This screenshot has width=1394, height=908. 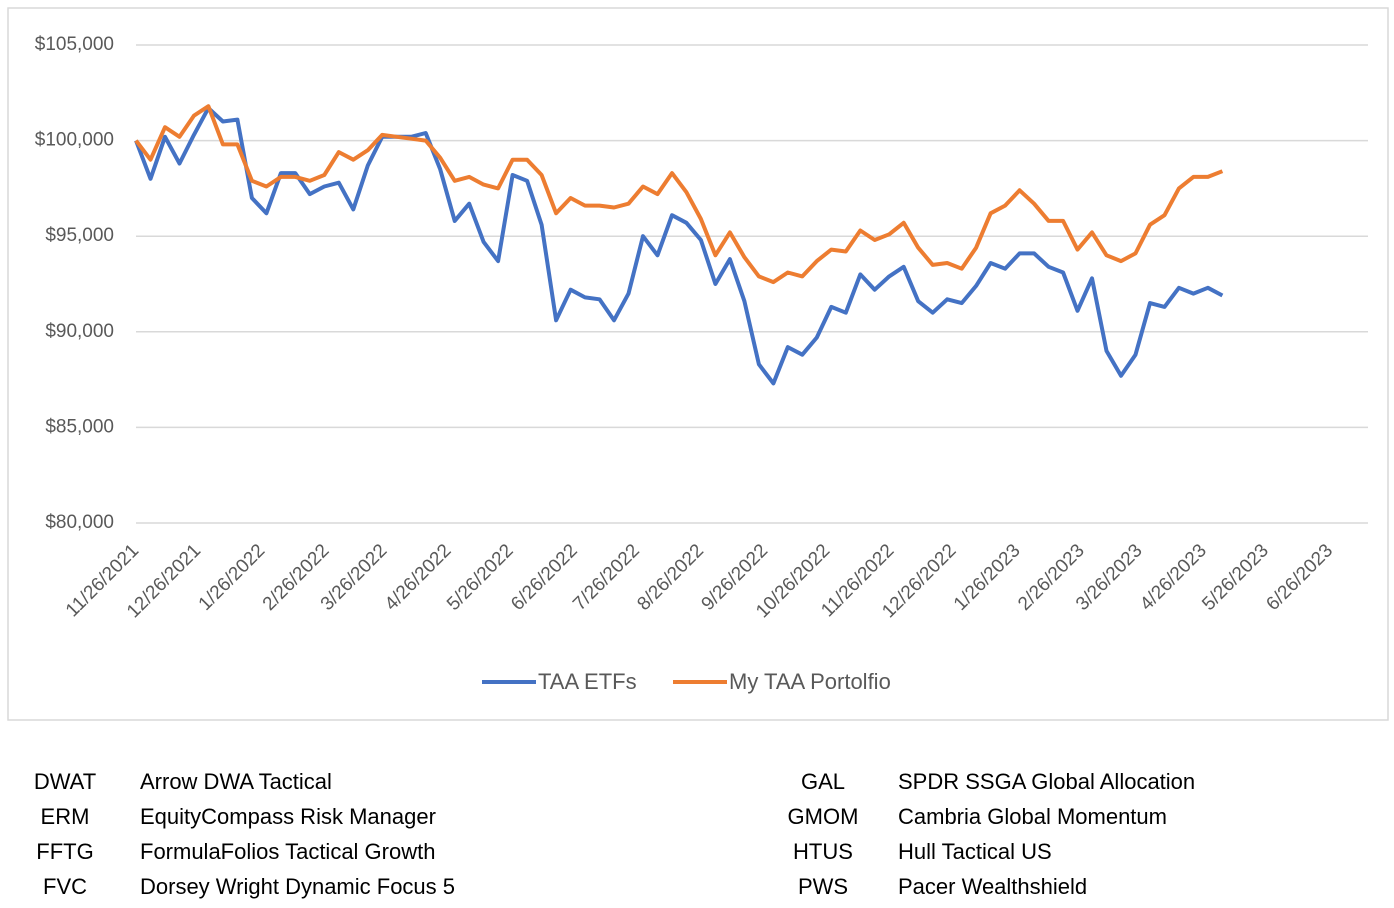 What do you see at coordinates (65, 781) in the screenshot?
I see `fund-ticker: DWAT` at bounding box center [65, 781].